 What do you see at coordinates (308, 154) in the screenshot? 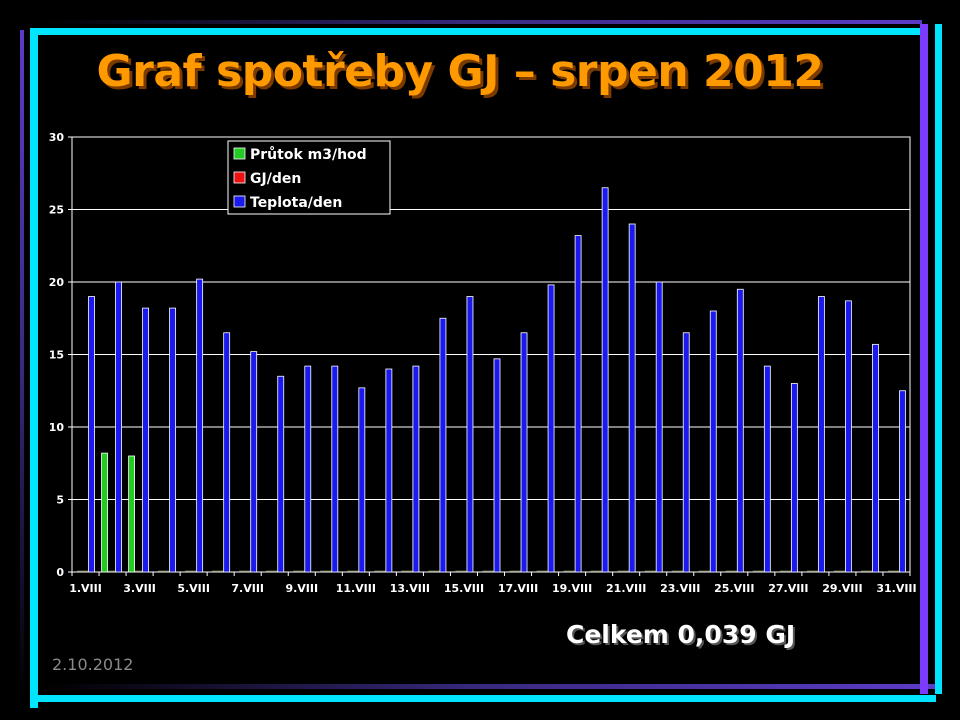
I see `legend-label: Průtok m3/hod` at bounding box center [308, 154].